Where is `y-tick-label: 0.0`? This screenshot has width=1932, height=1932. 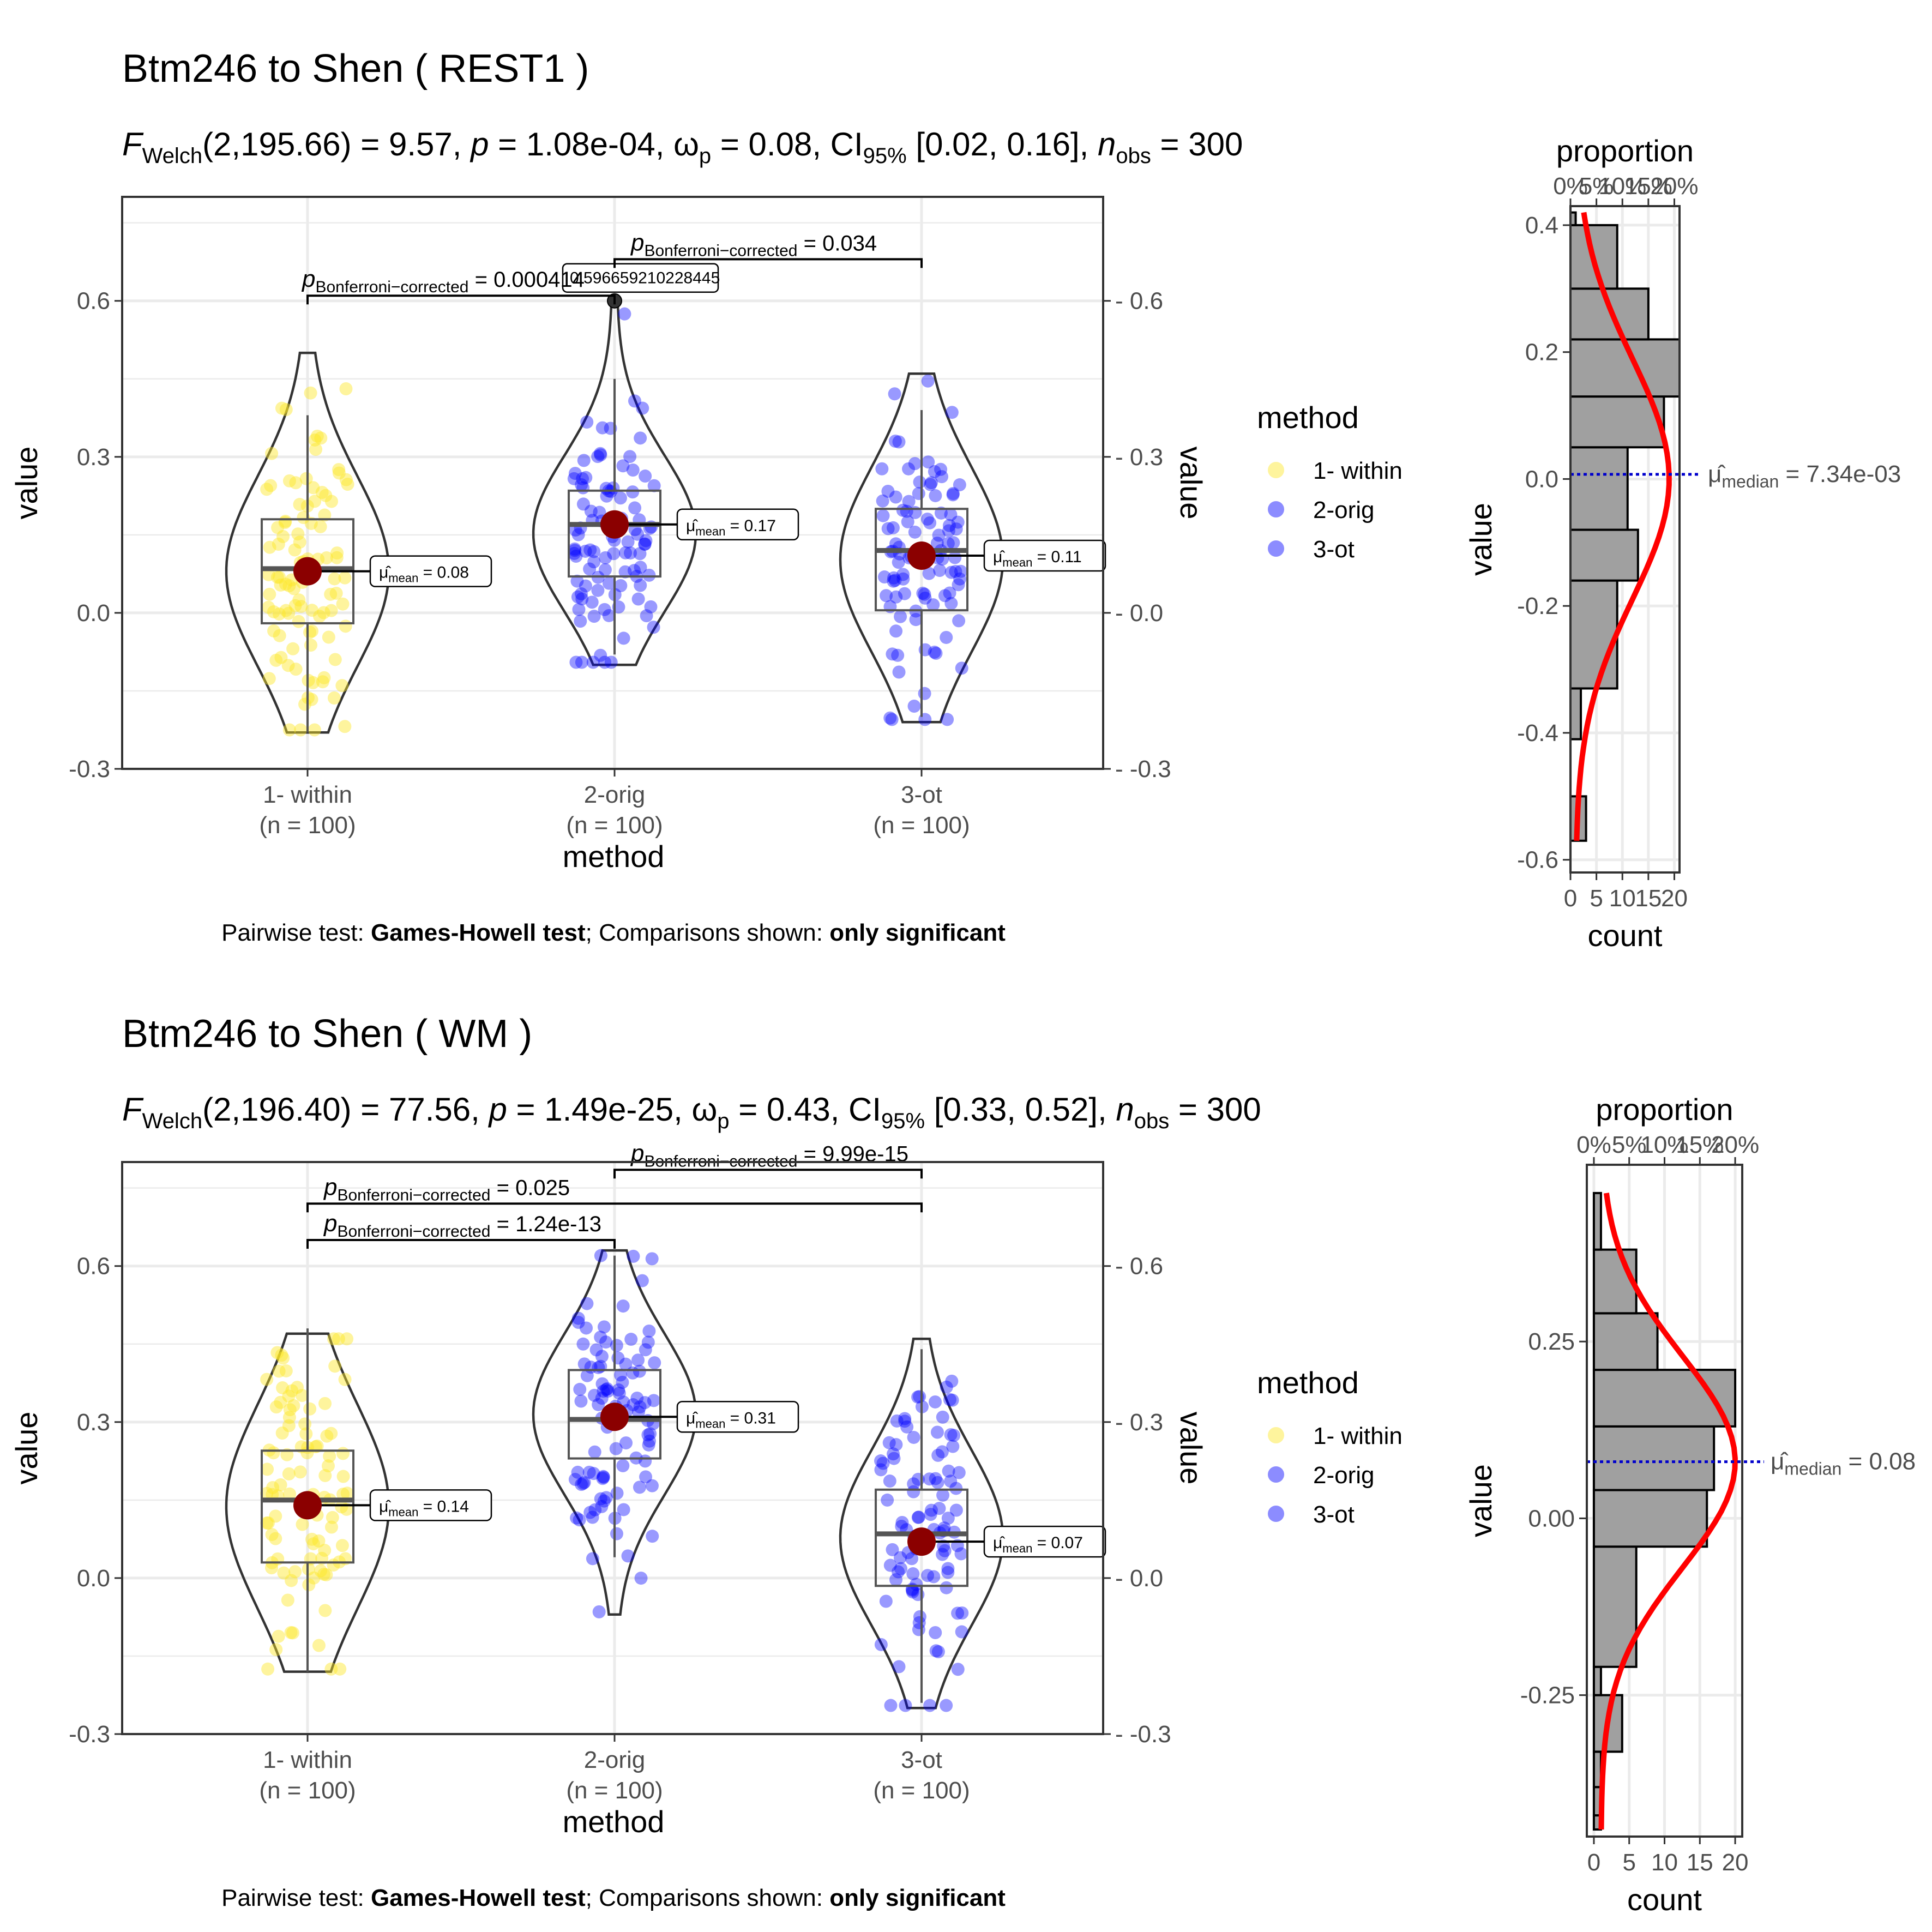 y-tick-label: 0.0 is located at coordinates (93, 1578).